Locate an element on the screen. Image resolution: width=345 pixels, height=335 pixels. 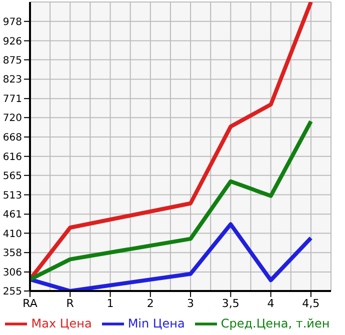
x-tick-label: 1 is located at coordinates (110, 303).